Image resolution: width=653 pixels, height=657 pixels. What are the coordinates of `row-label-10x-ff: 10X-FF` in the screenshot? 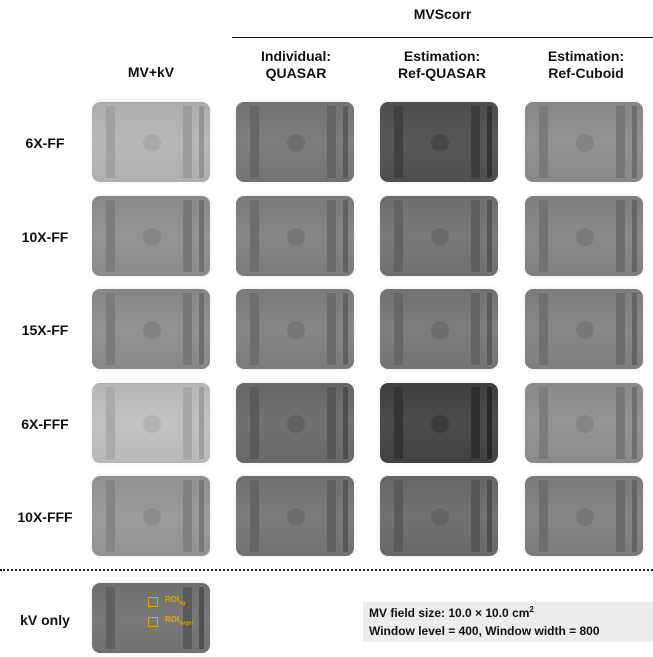 It's located at (45, 237).